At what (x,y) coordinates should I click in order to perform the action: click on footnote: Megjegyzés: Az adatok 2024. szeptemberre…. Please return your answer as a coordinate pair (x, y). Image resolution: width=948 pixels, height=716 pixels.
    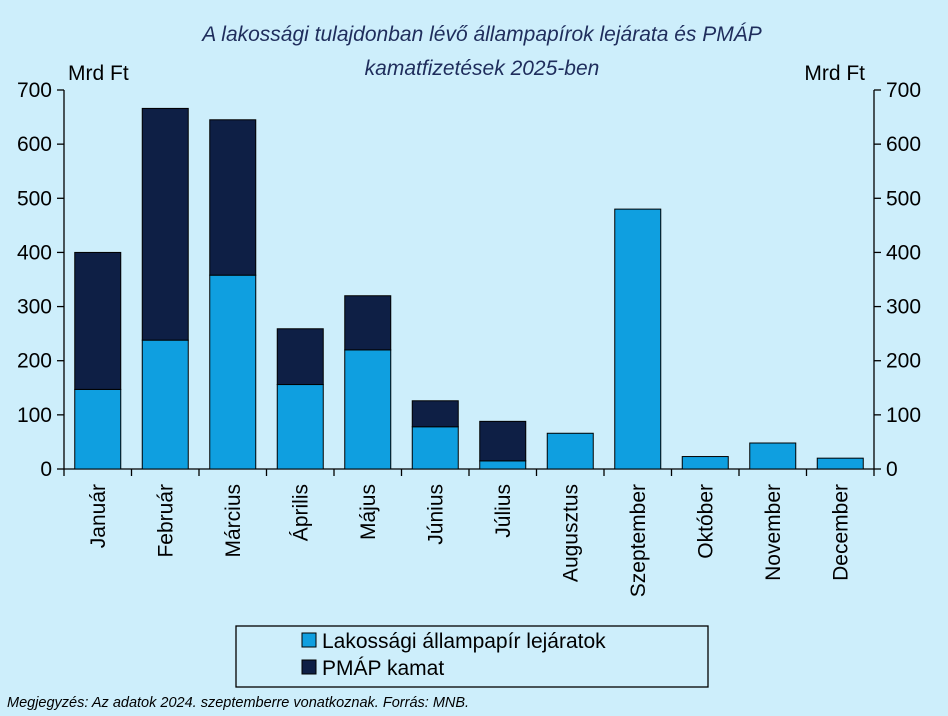
    Looking at the image, I should click on (238, 703).